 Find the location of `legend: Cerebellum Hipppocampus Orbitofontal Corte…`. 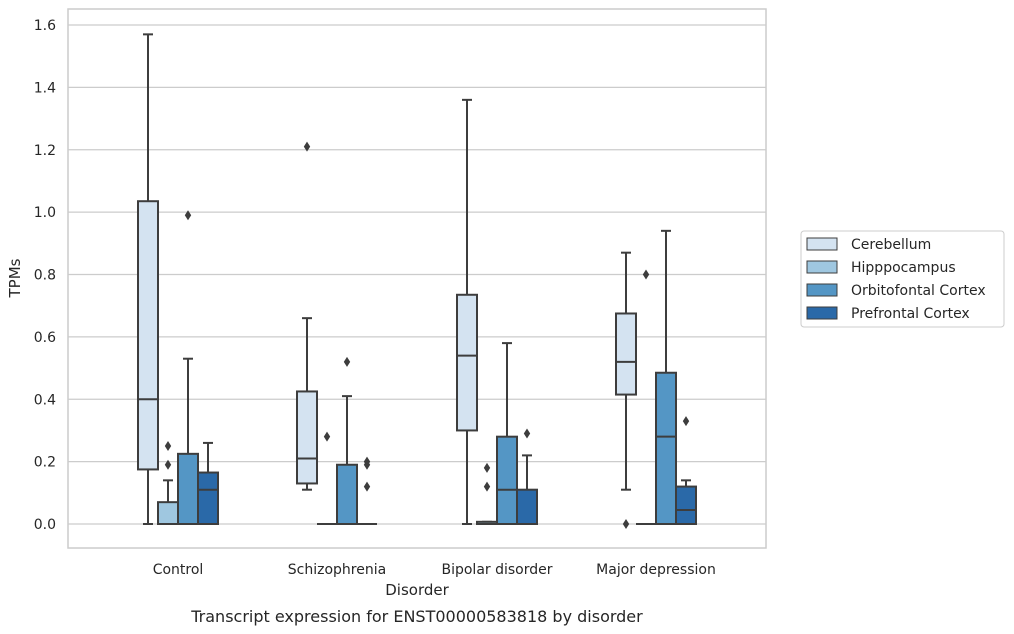

legend: Cerebellum Hipppocampus Orbitofontal Corte… is located at coordinates (902, 279).